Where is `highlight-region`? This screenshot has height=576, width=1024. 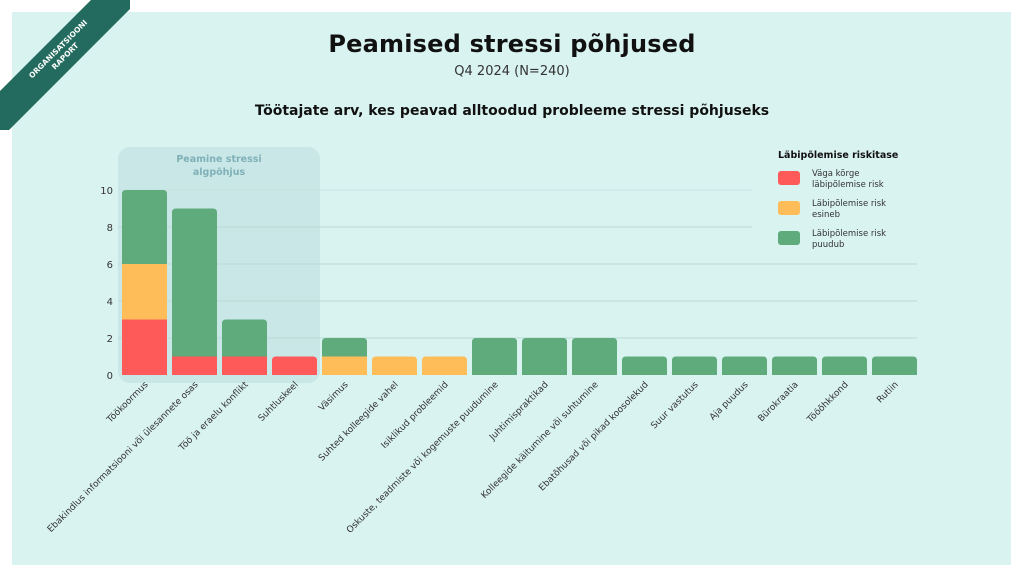
highlight-region is located at coordinates (219, 265).